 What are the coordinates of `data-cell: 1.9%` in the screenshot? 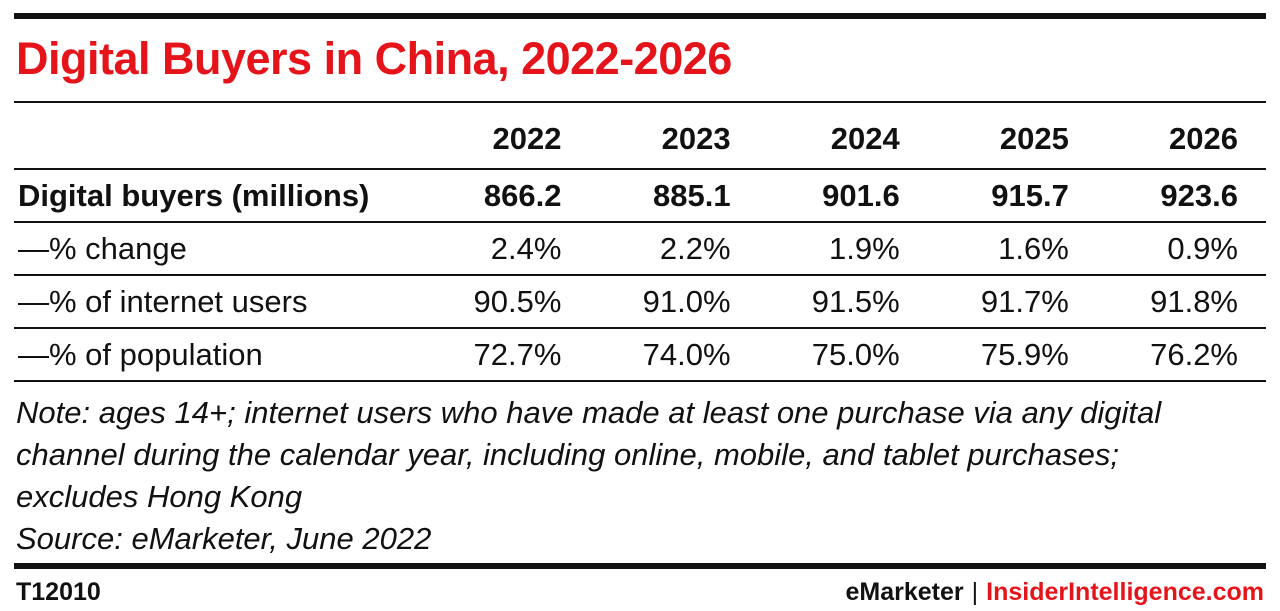 It's located at (843, 249).